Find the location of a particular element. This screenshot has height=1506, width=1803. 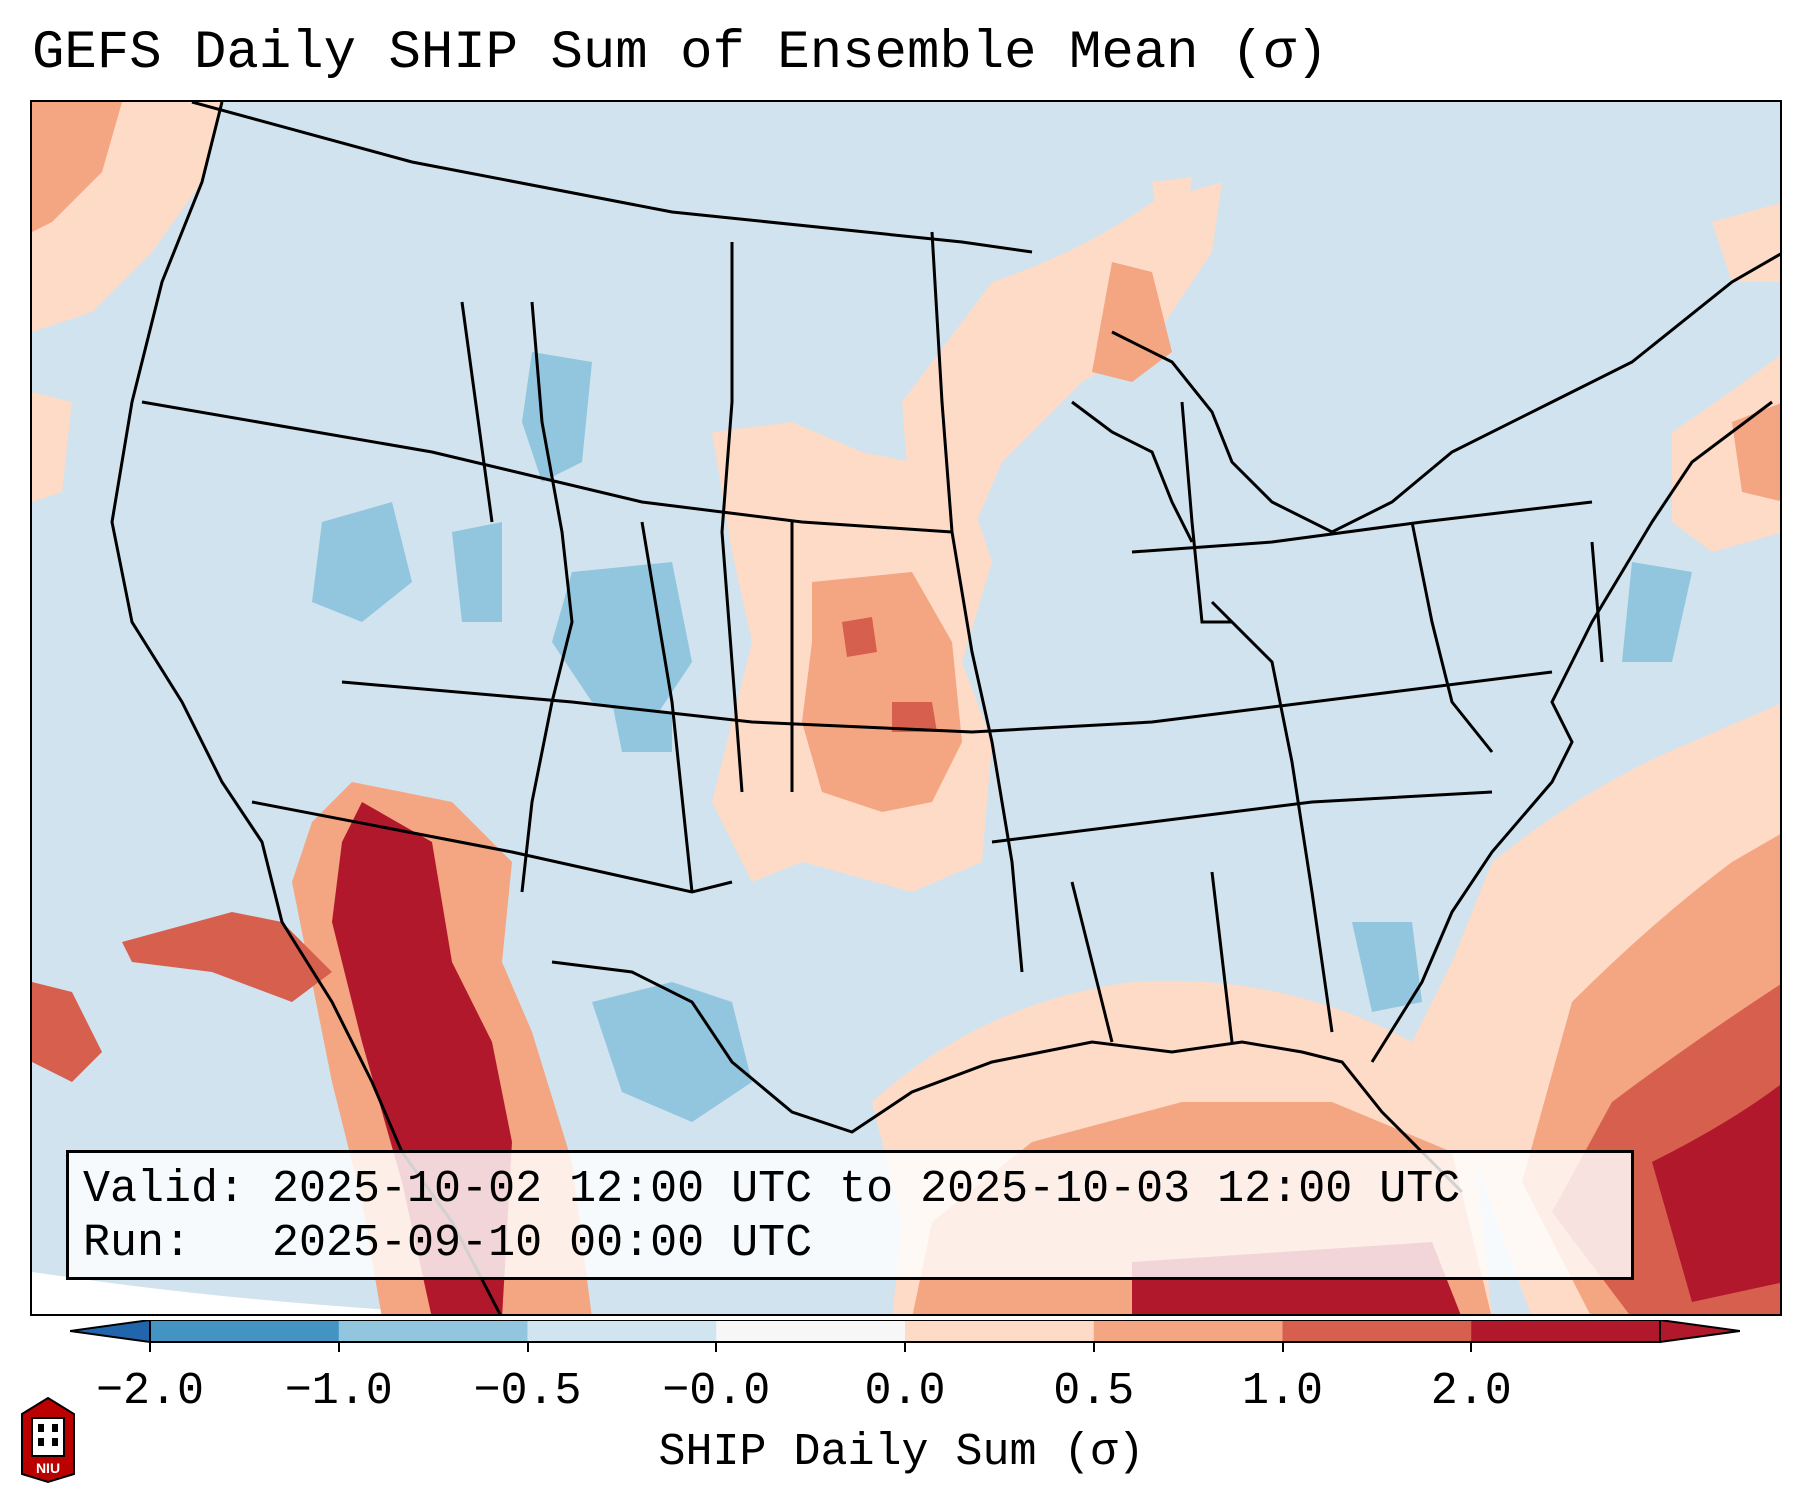

colorbar-extend-low is located at coordinates (110, 1332).